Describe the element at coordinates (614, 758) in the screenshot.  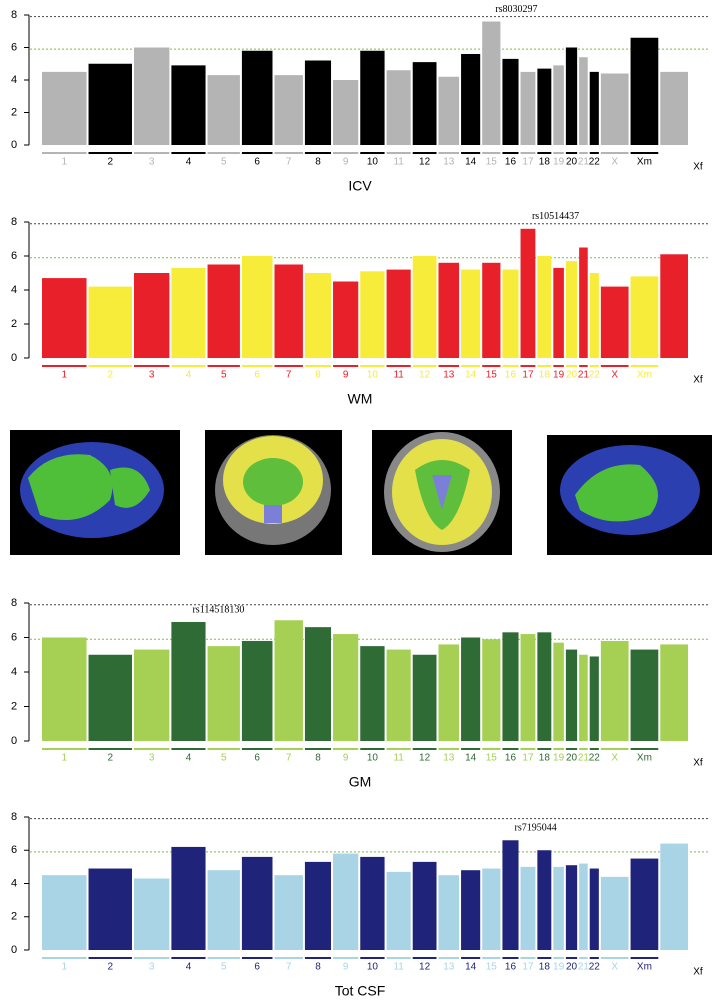
I see `x-tick-label: X` at that location.